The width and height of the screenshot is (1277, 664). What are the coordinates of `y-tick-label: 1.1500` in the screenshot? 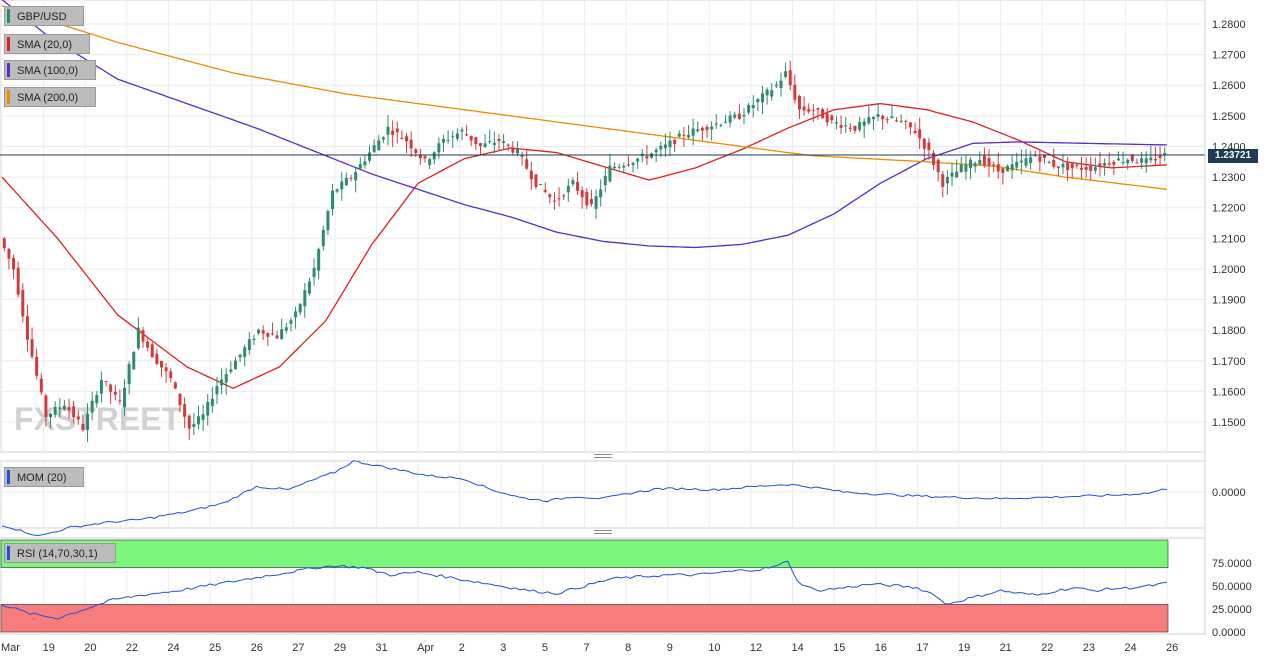 It's located at (1229, 423).